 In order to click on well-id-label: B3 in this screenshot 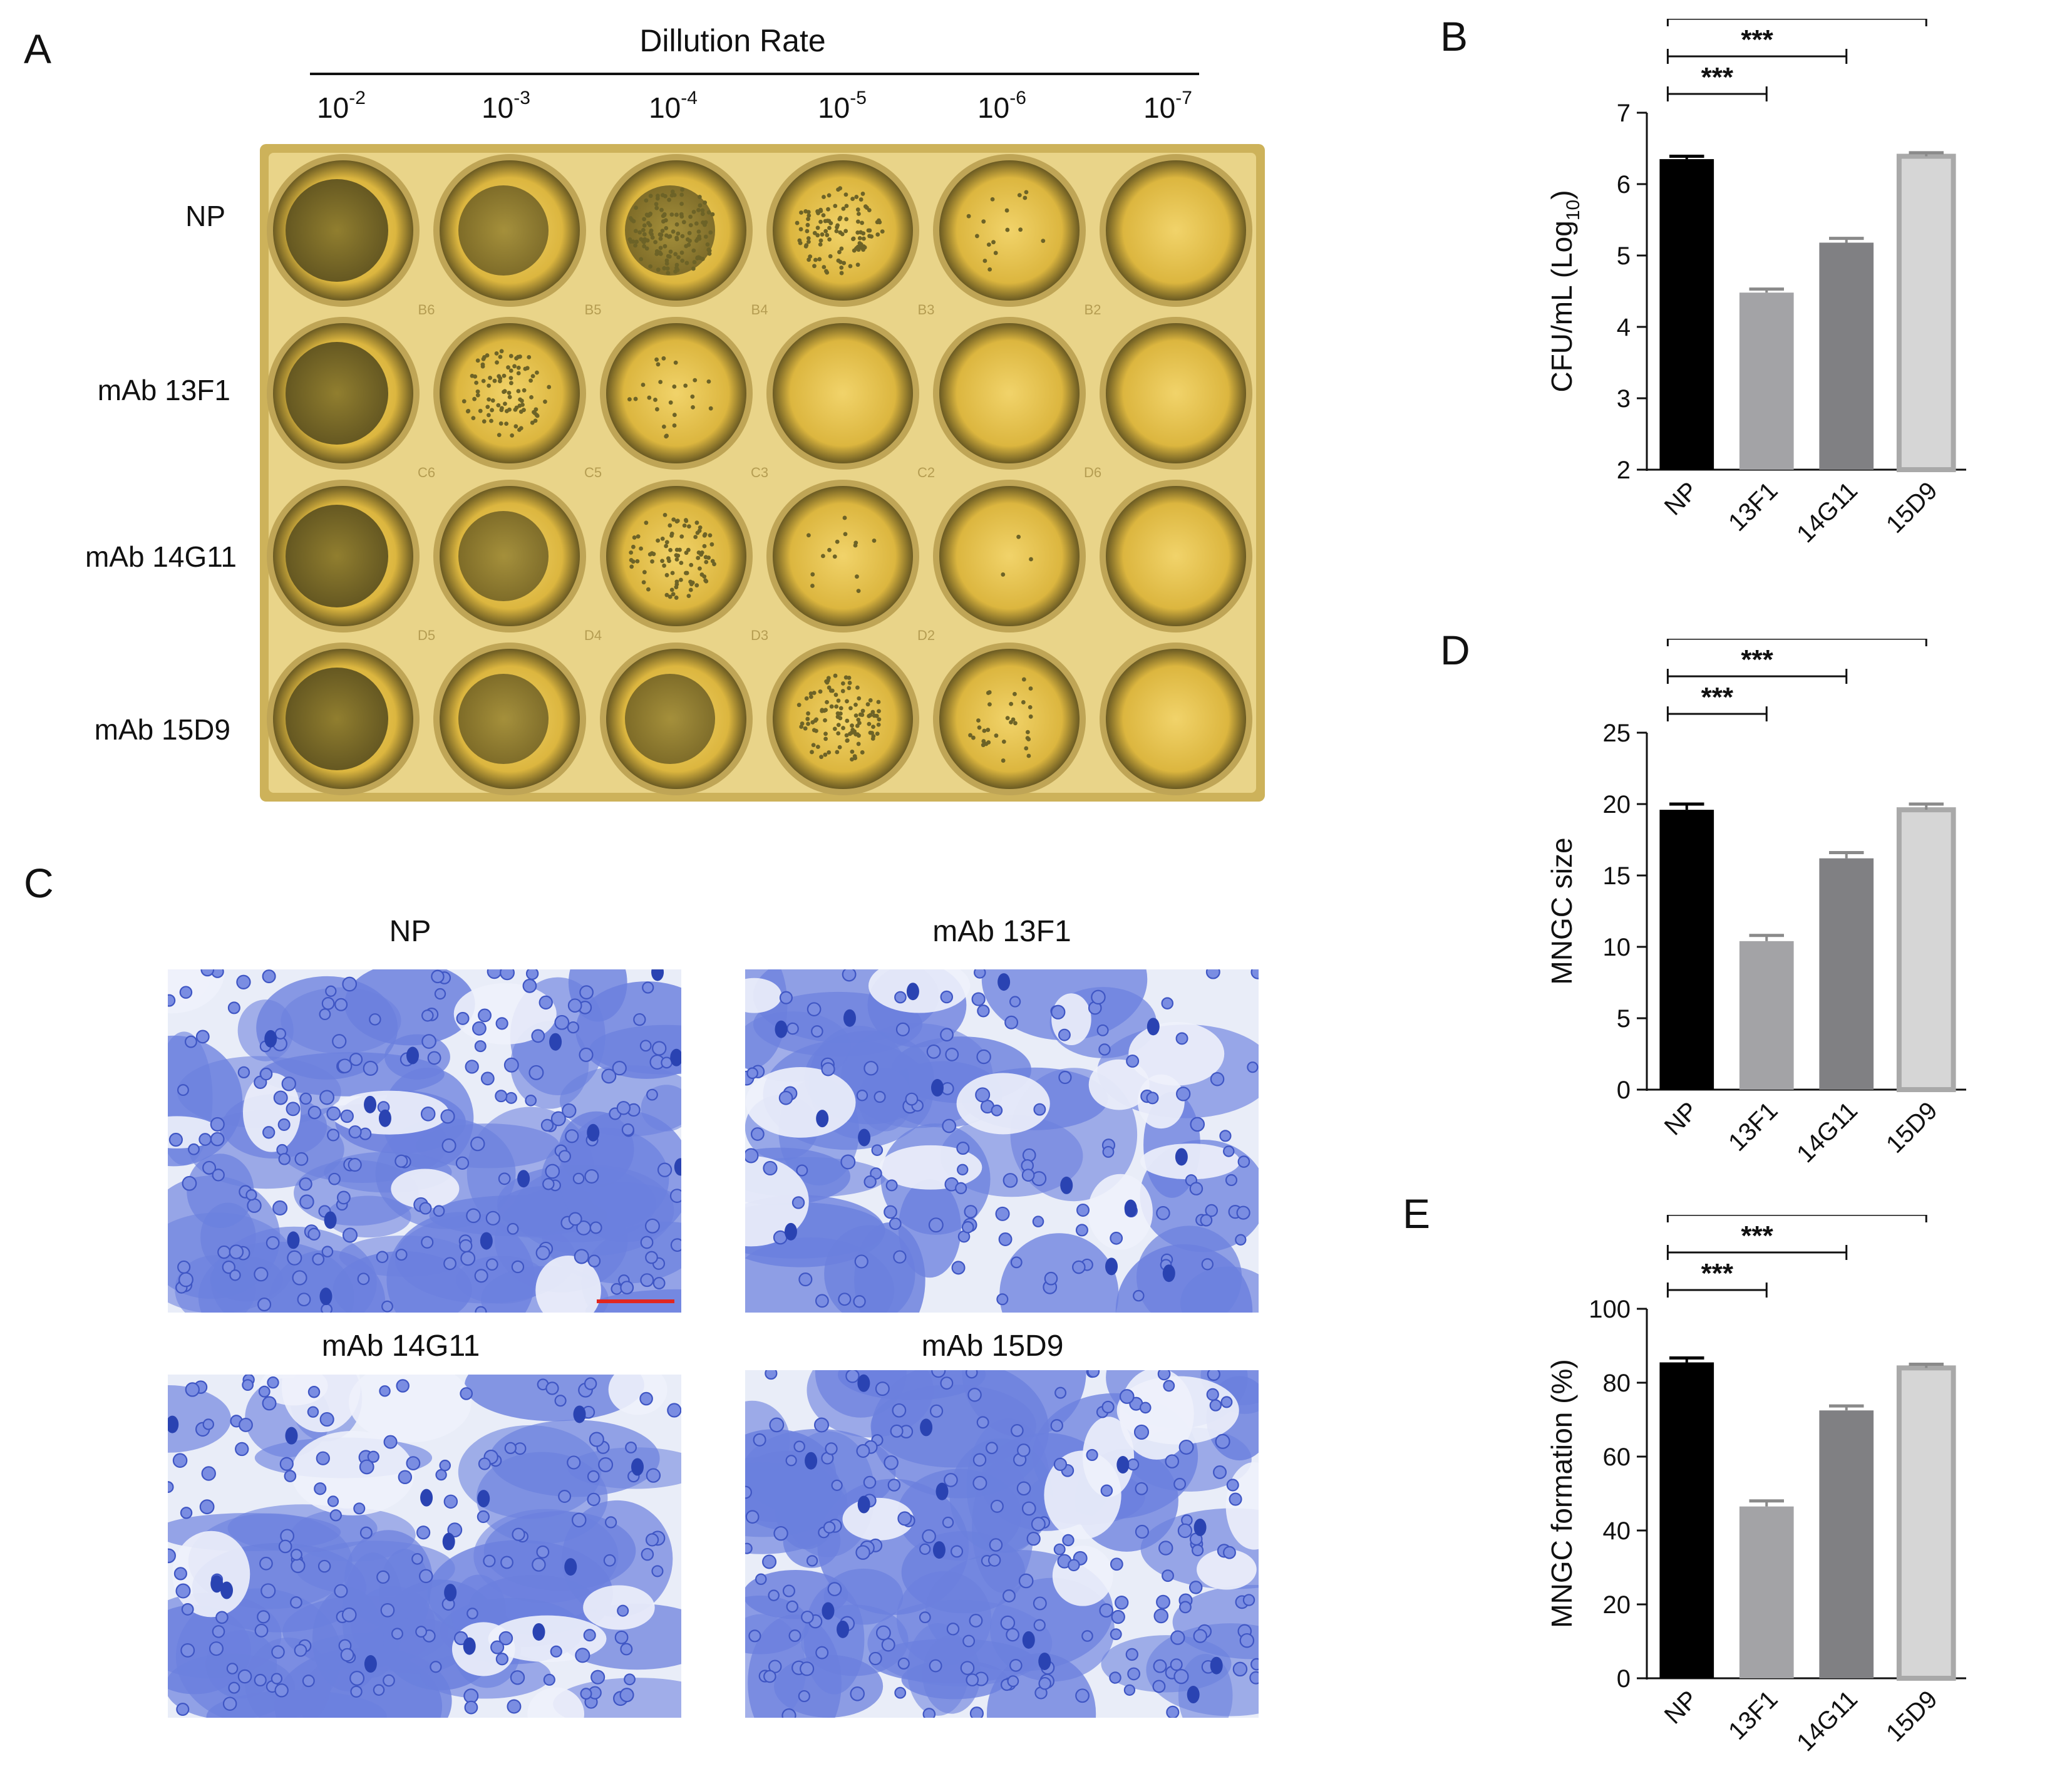, I will do `click(926, 309)`.